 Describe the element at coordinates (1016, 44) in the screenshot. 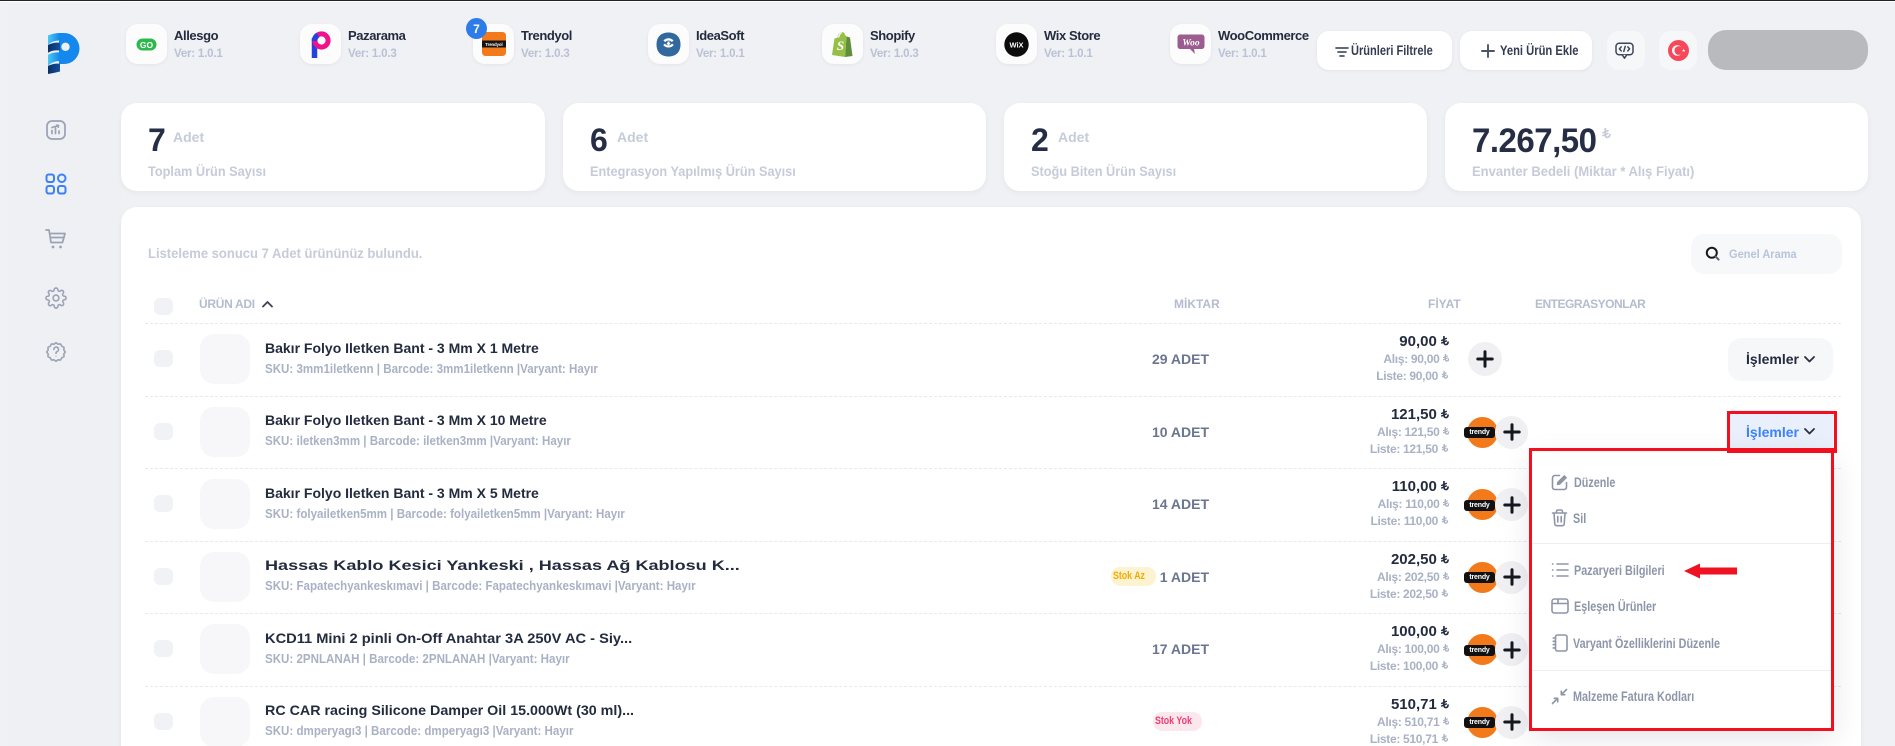

I see `svg-text: WiX` at that location.